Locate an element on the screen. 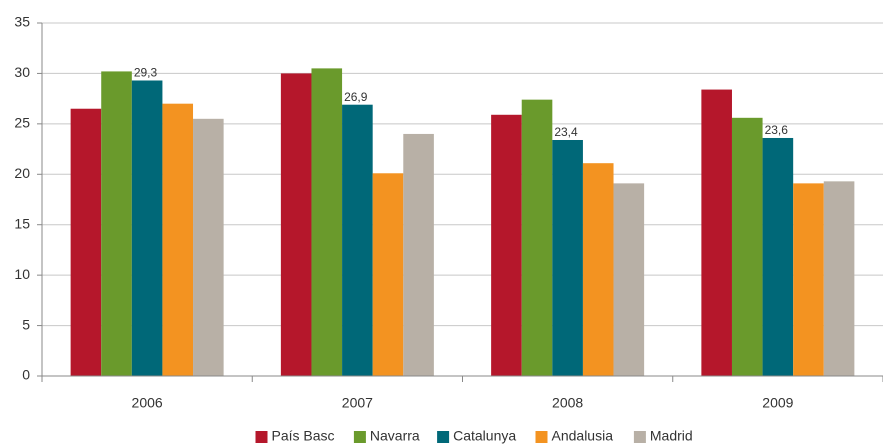  x-tick-label: 2009 is located at coordinates (777, 403).